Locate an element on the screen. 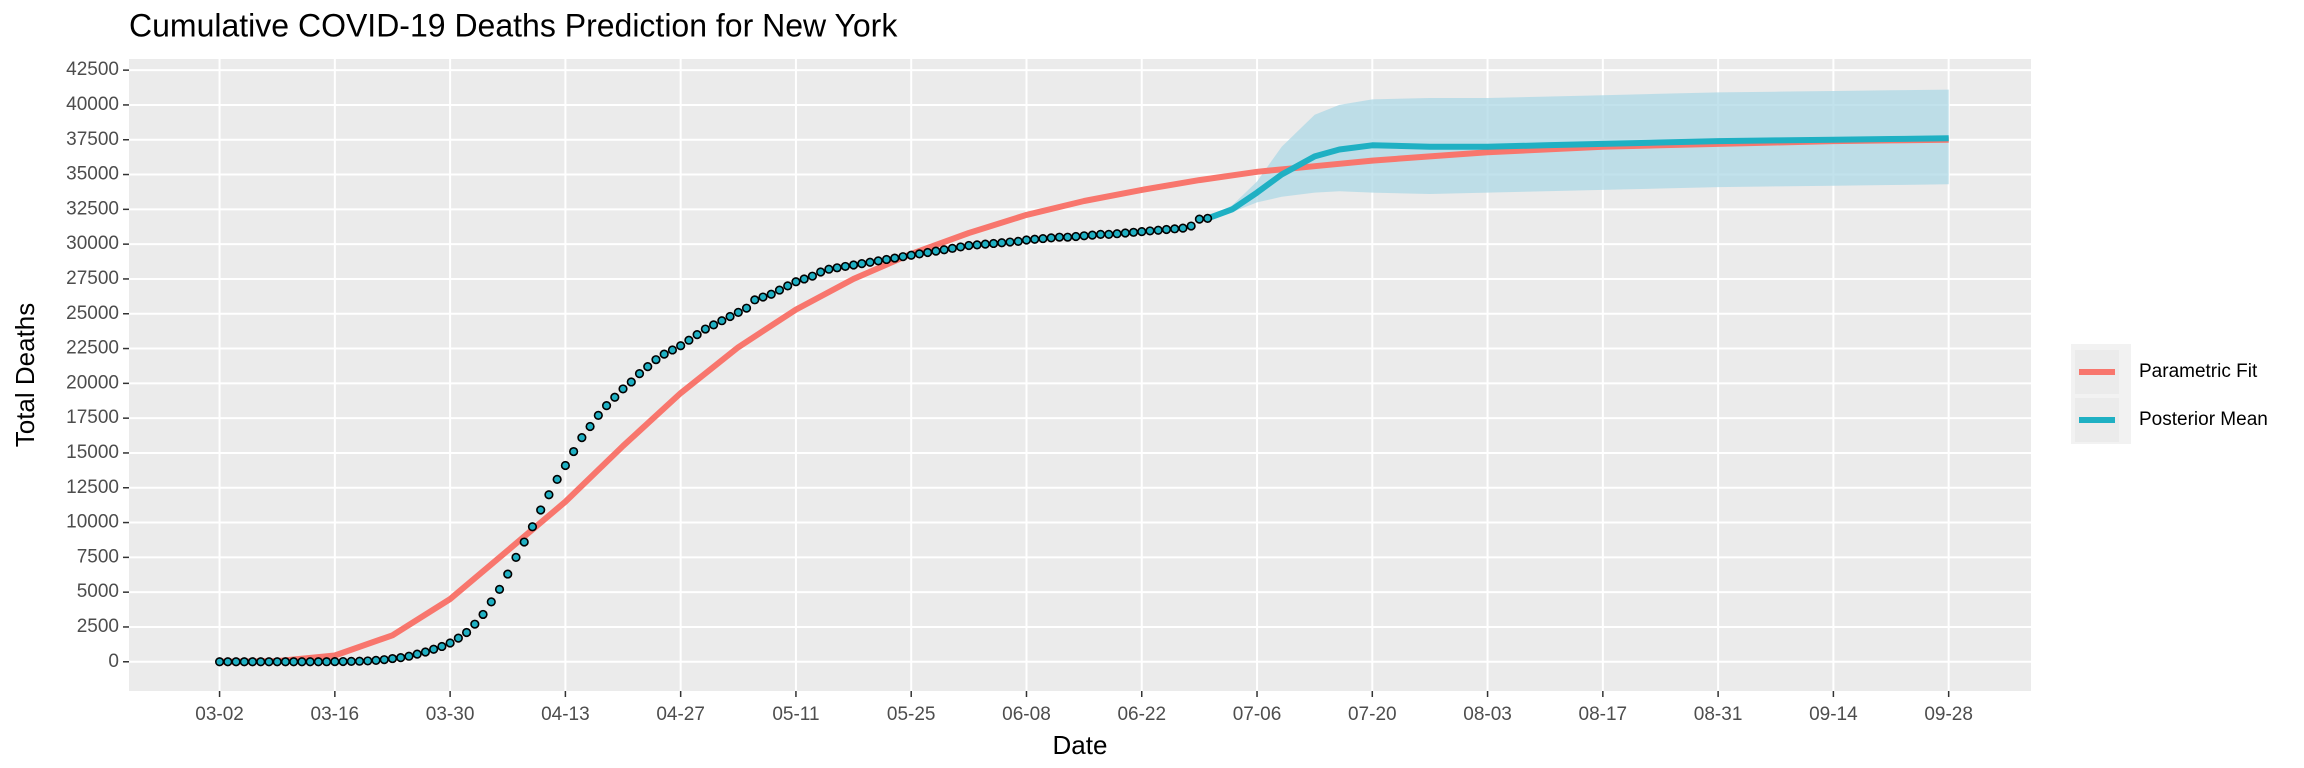  x-axis-title: Date is located at coordinates (1080, 745).